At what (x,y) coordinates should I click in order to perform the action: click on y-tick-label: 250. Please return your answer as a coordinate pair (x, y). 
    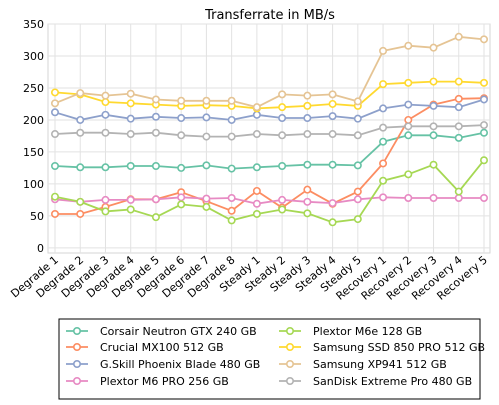
    Looking at the image, I should click on (33, 88).